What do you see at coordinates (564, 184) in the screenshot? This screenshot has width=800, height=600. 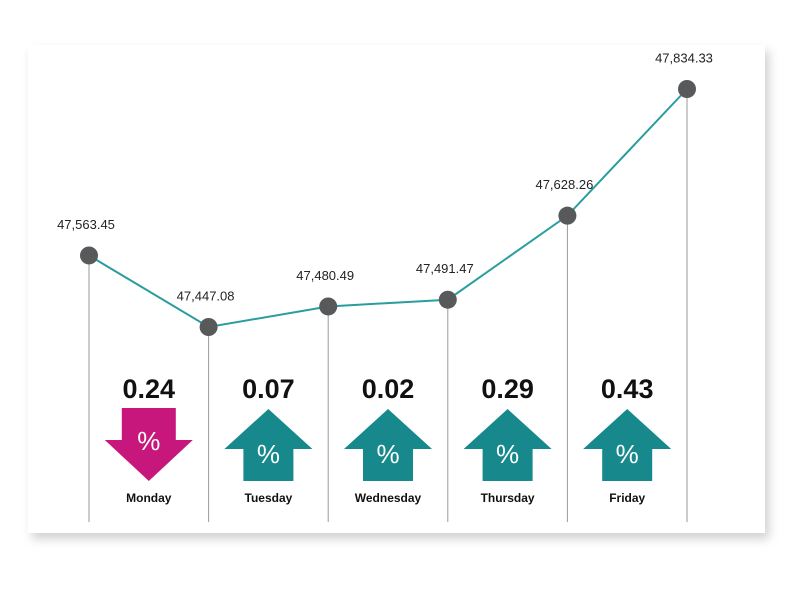 I see `value-label: 47,628.26` at bounding box center [564, 184].